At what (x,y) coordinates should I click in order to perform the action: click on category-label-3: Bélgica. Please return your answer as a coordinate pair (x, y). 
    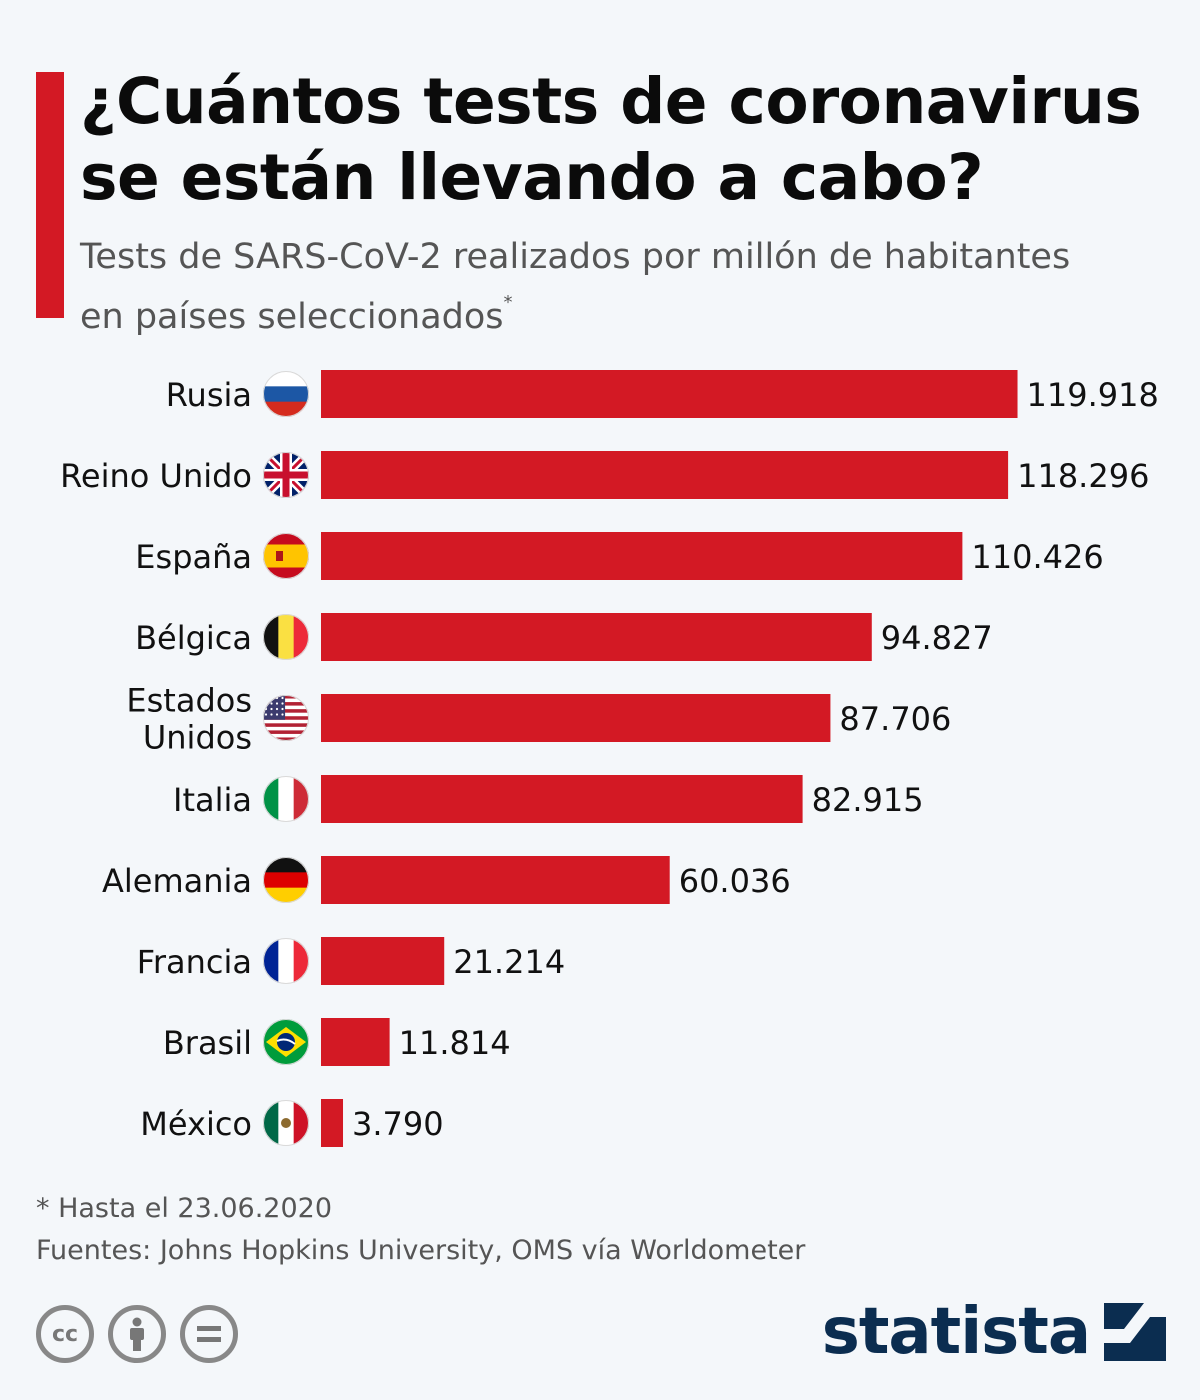
    Looking at the image, I should click on (193, 638).